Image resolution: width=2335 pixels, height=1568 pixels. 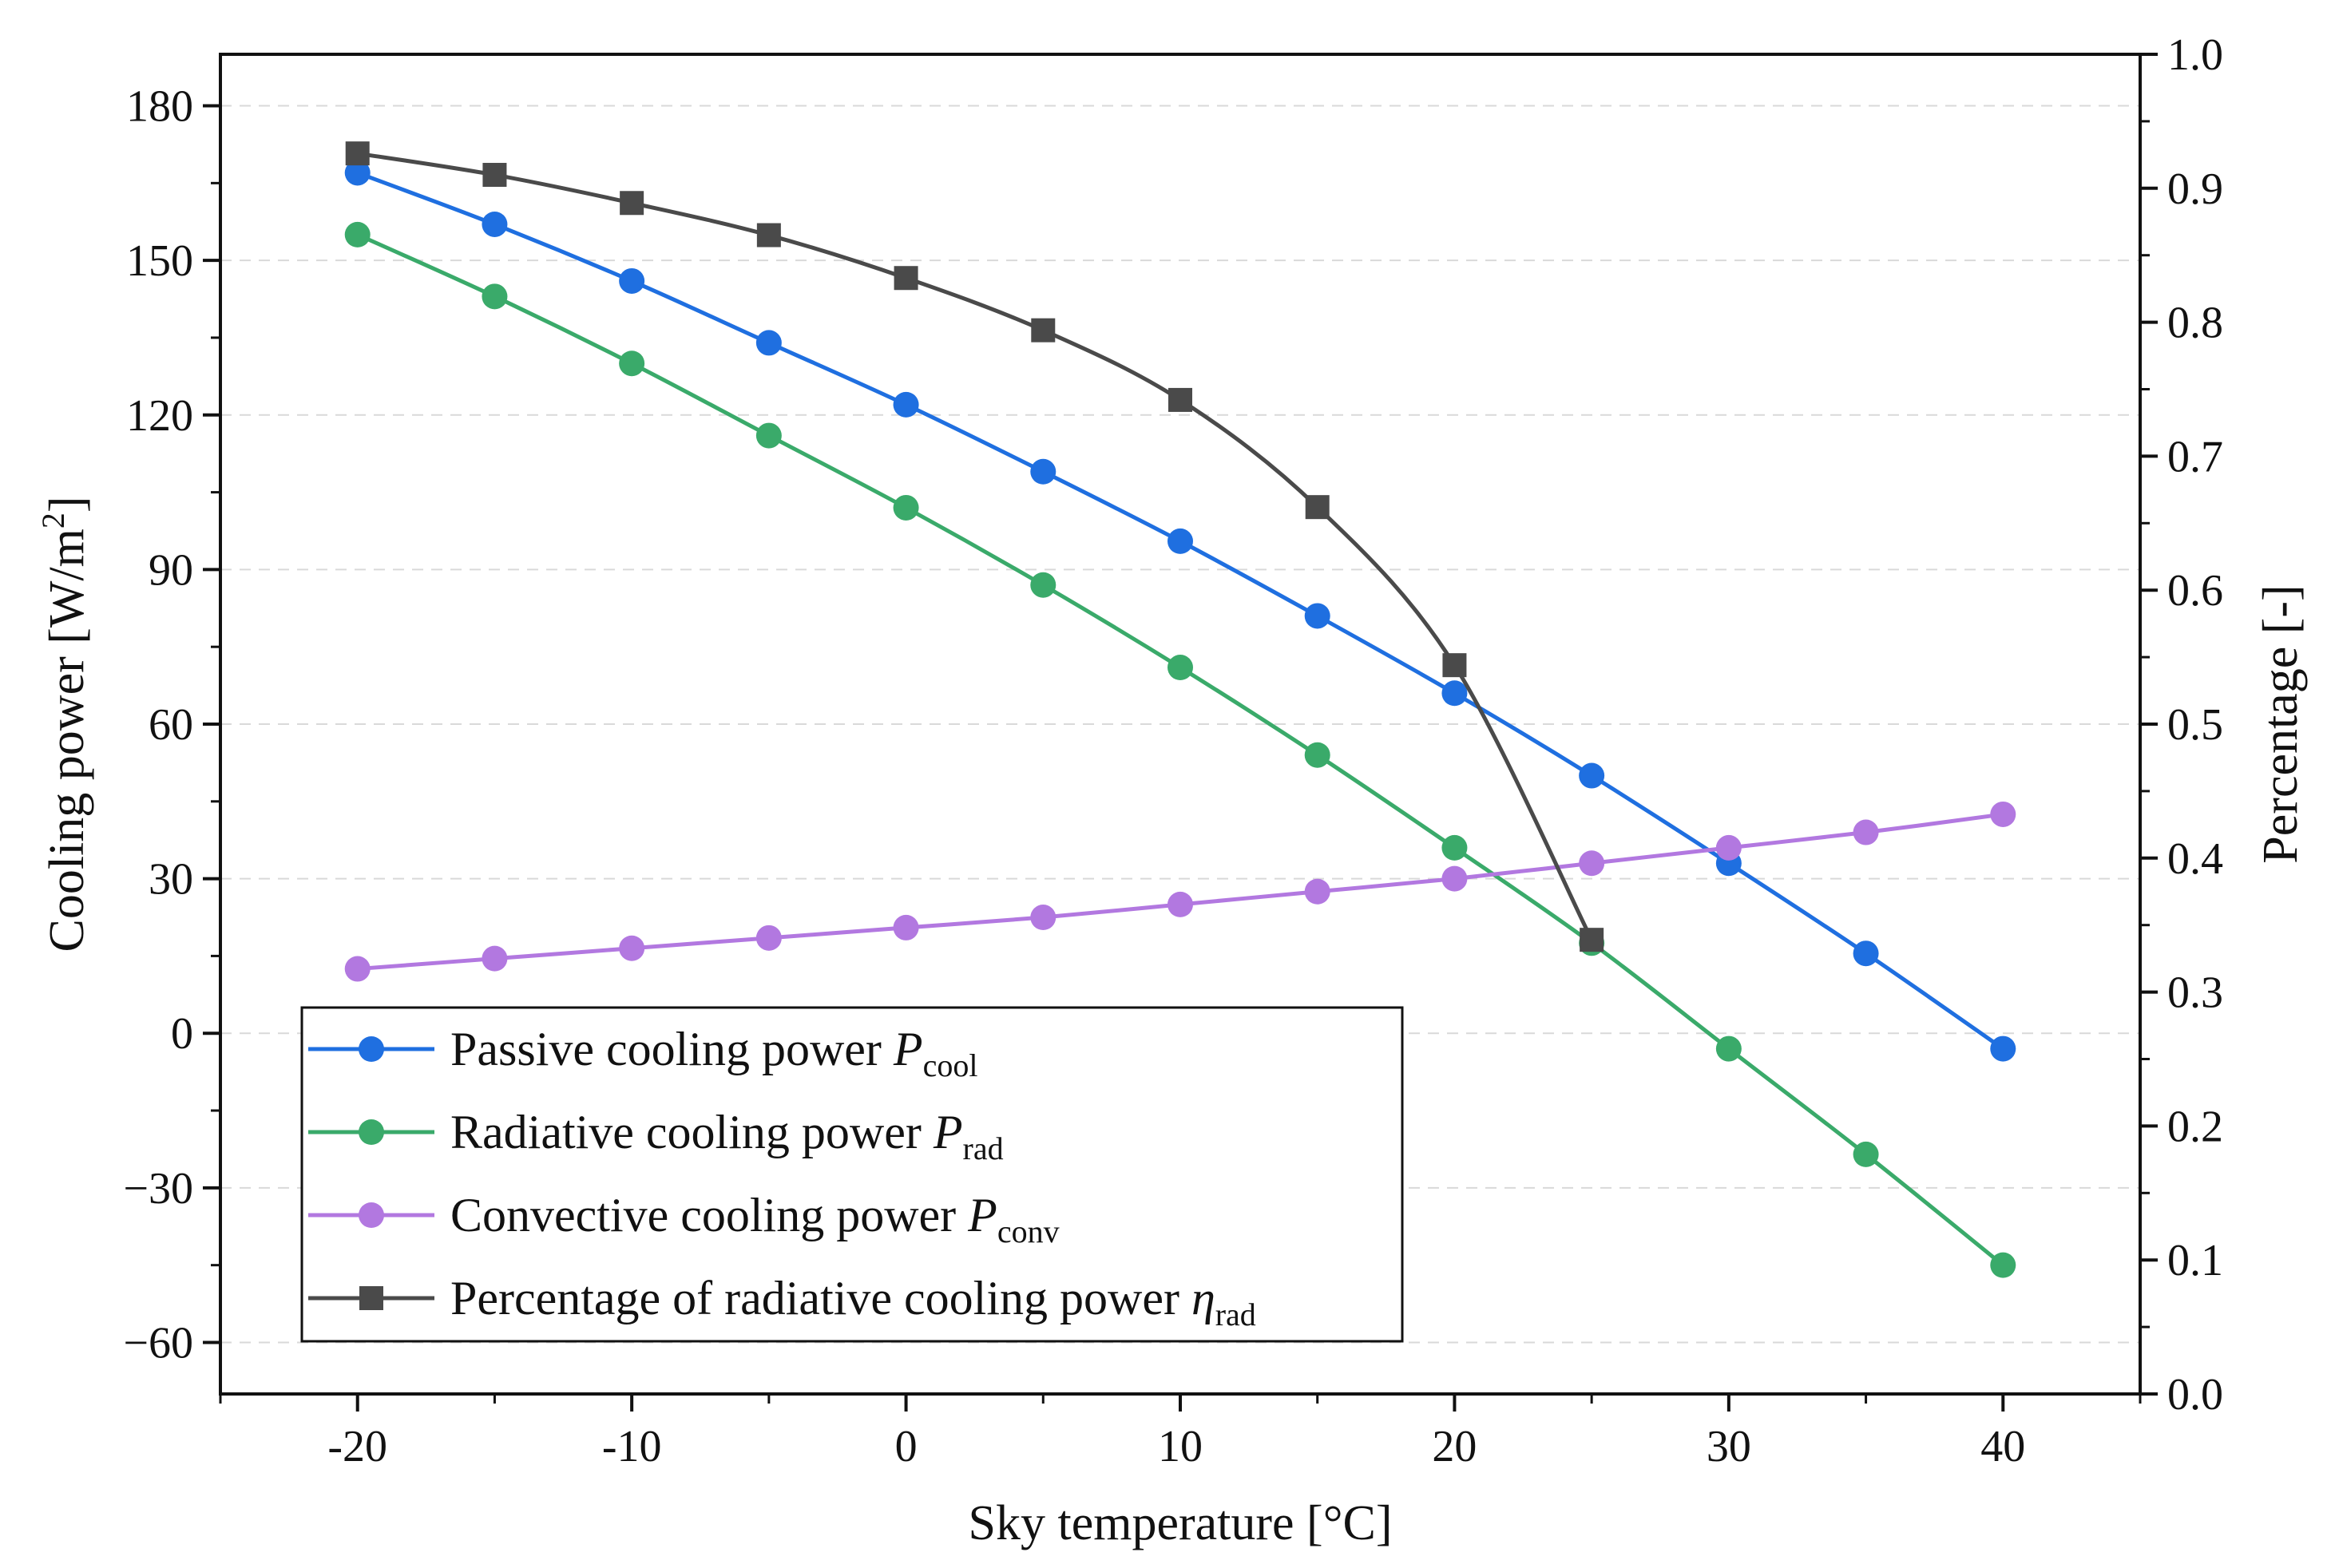 I want to click on y2-tick-label: 0.9, so click(x=2195, y=189).